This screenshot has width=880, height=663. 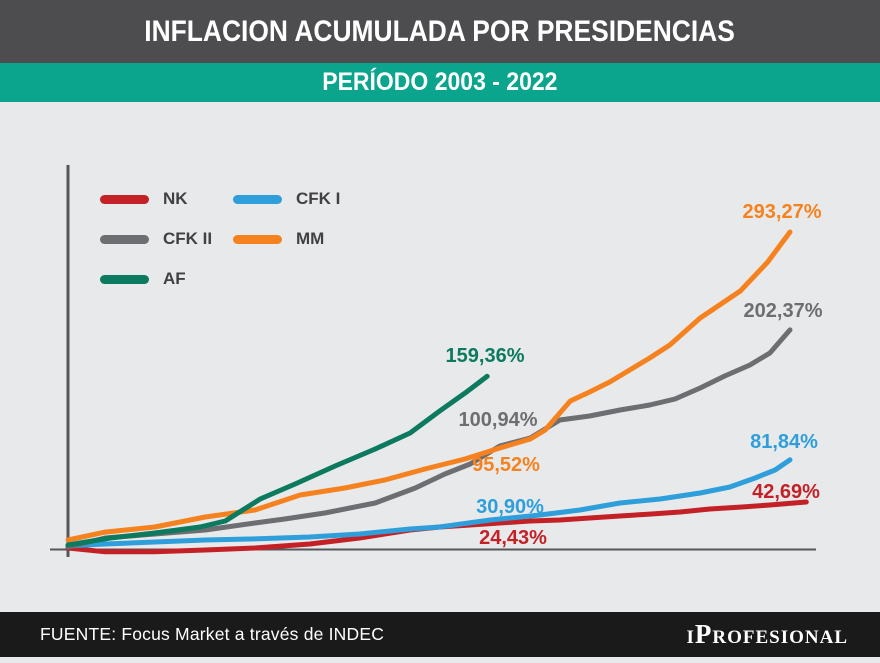 What do you see at coordinates (310, 238) in the screenshot?
I see `legend-label: MM` at bounding box center [310, 238].